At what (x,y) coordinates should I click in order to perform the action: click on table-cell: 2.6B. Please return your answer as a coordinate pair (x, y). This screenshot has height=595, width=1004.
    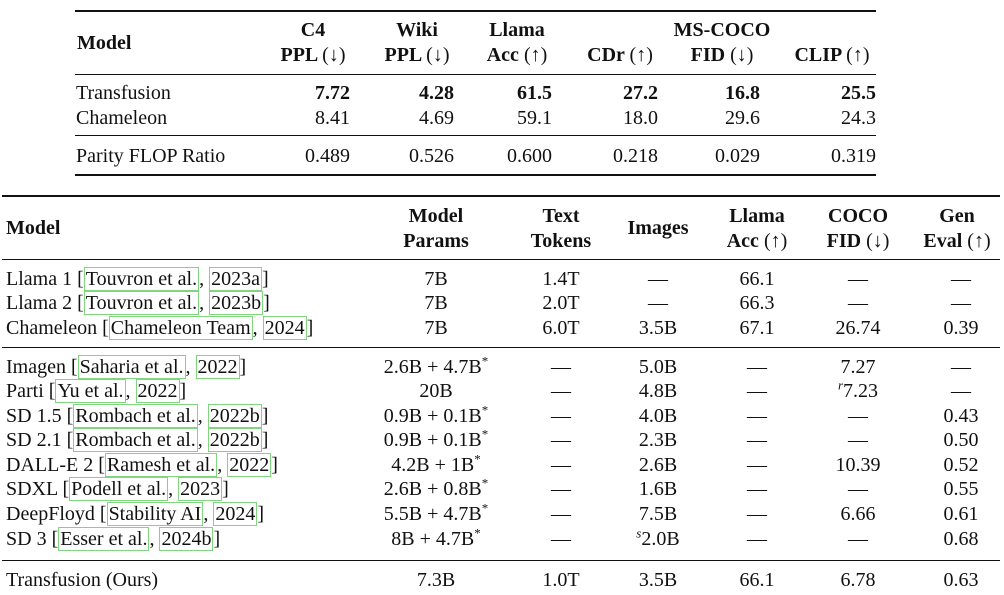
    Looking at the image, I should click on (658, 465).